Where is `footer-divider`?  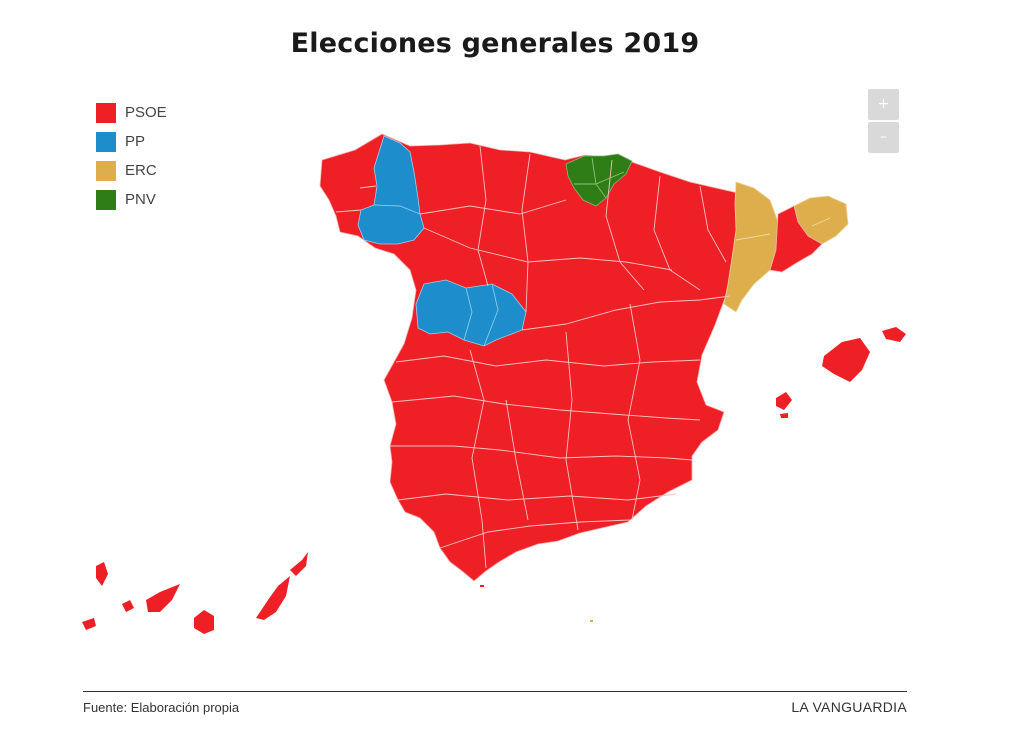 footer-divider is located at coordinates (495, 691).